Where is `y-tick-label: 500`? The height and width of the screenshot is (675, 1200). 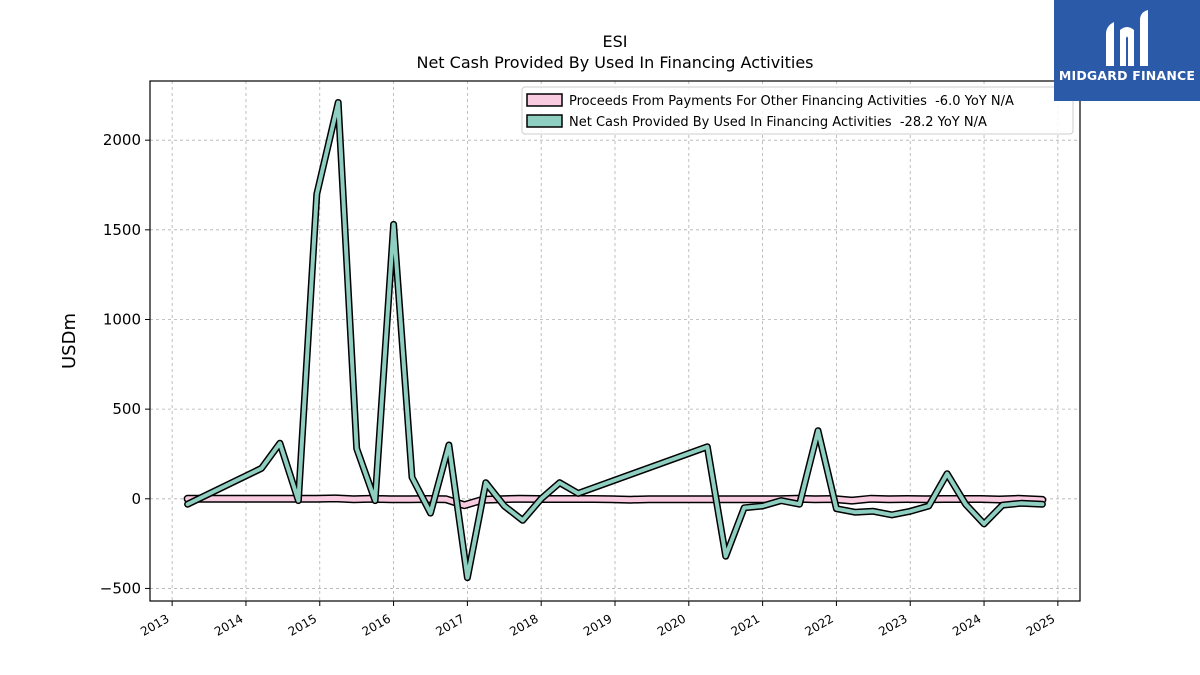
y-tick-label: 500 is located at coordinates (126, 409).